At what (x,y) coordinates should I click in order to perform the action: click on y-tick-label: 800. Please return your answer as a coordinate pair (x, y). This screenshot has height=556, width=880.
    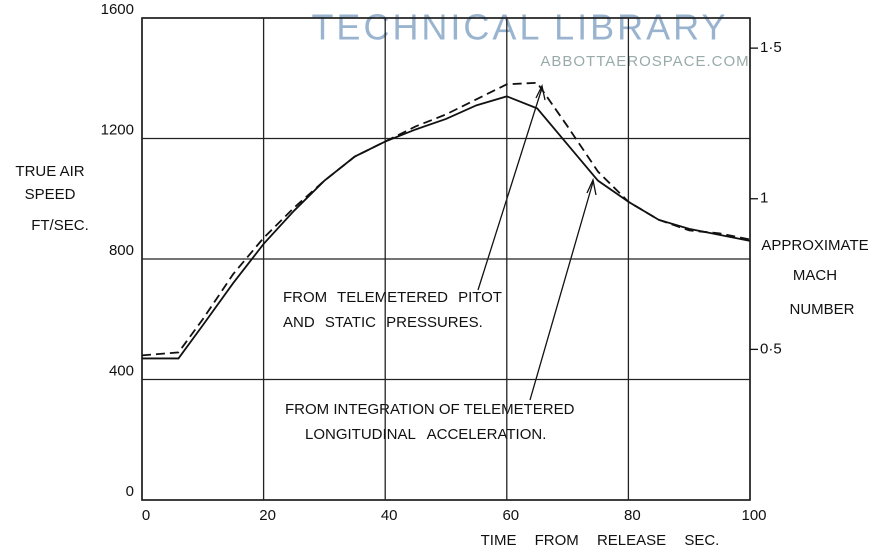
    Looking at the image, I should click on (121, 250).